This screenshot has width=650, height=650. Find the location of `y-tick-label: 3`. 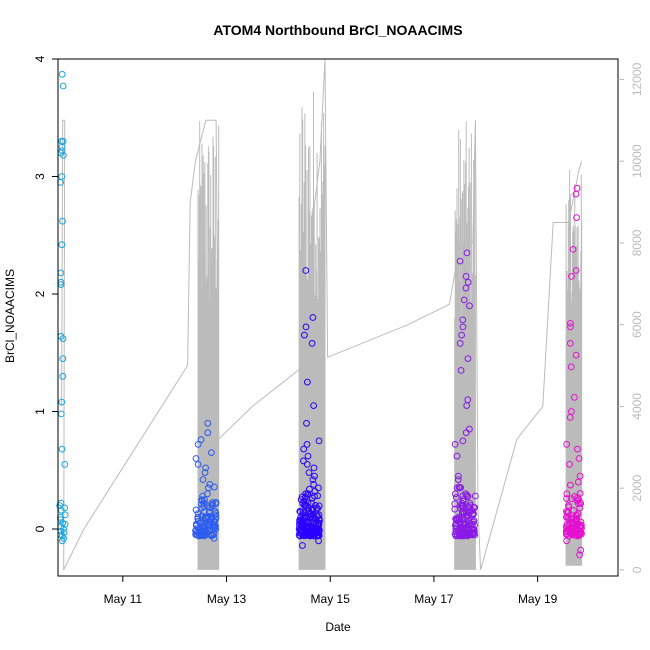

y-tick-label: 3 is located at coordinates (40, 176).